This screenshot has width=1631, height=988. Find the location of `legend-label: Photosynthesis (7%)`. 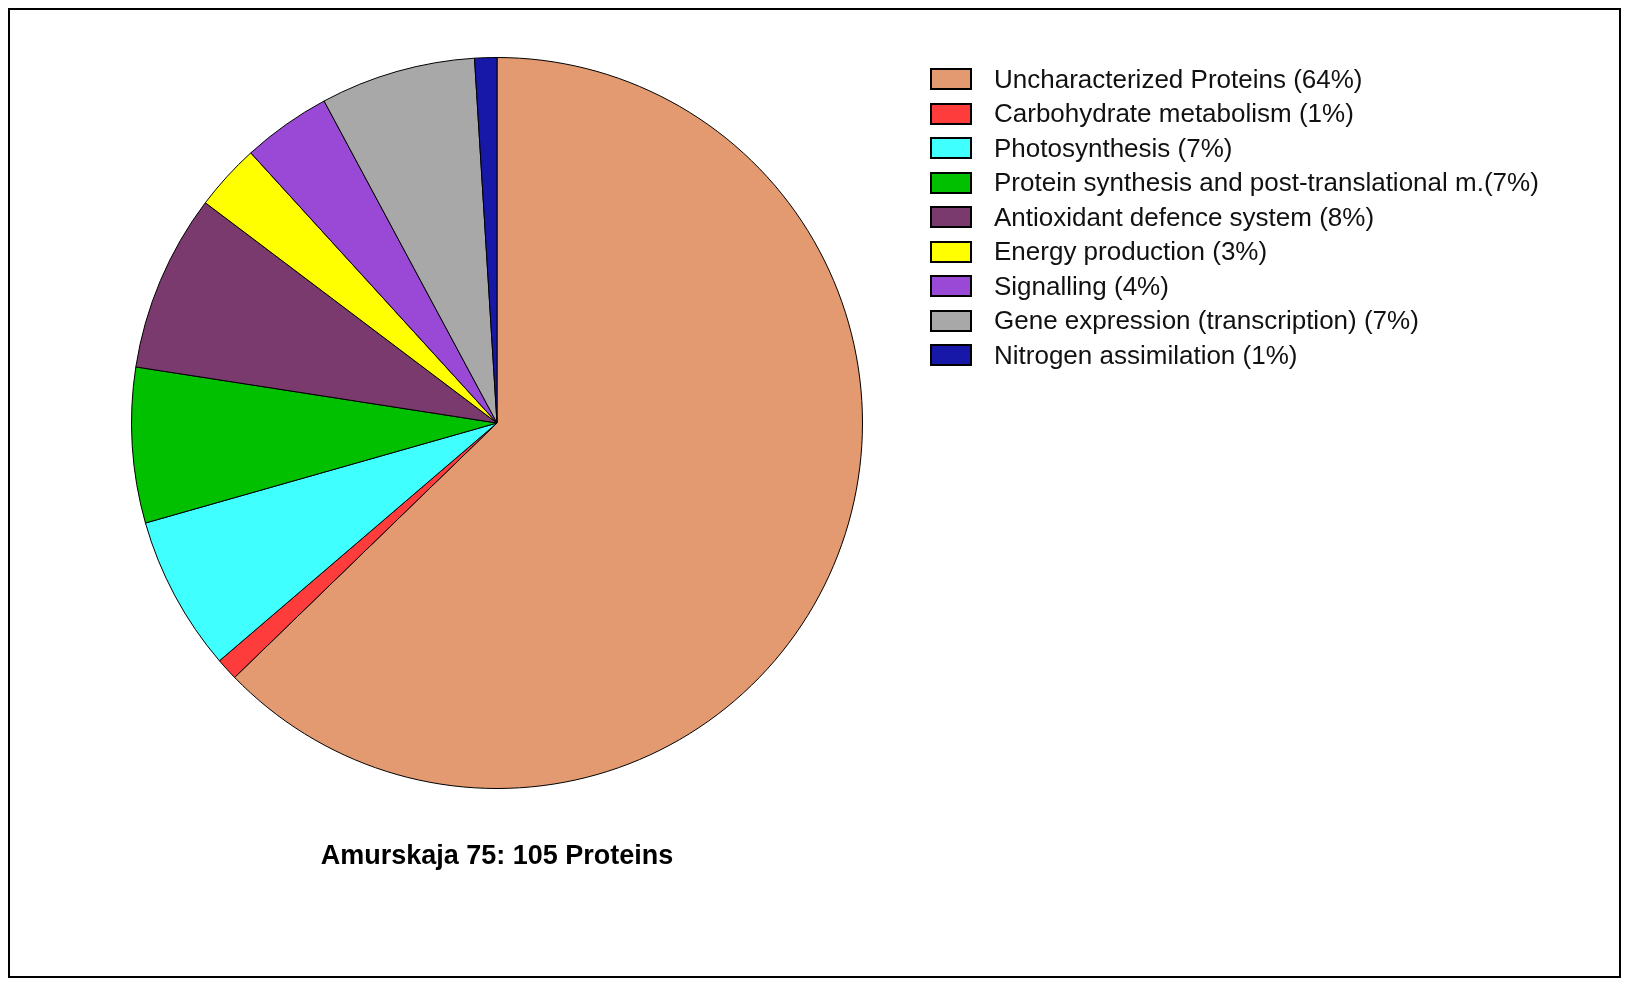

legend-label: Photosynthesis (7%) is located at coordinates (1113, 148).